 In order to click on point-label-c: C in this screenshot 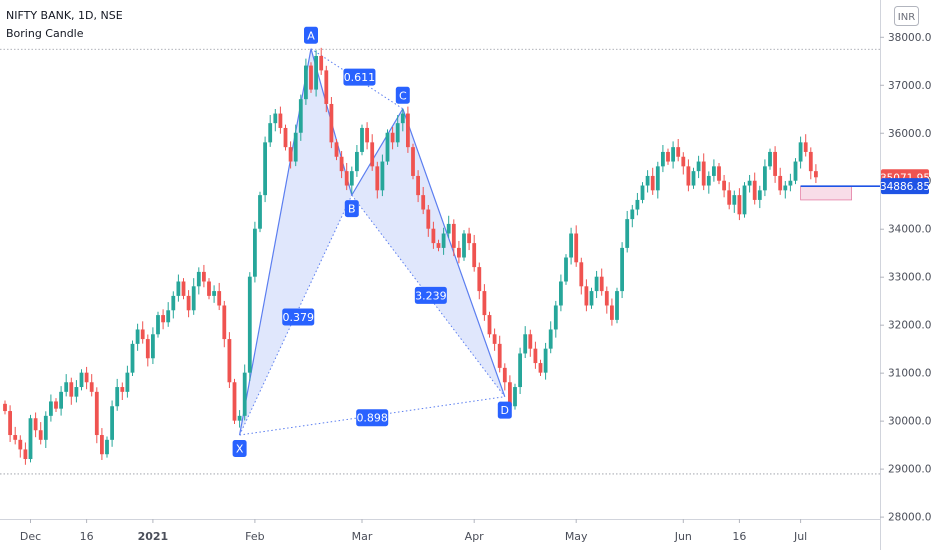, I will do `click(403, 95)`.